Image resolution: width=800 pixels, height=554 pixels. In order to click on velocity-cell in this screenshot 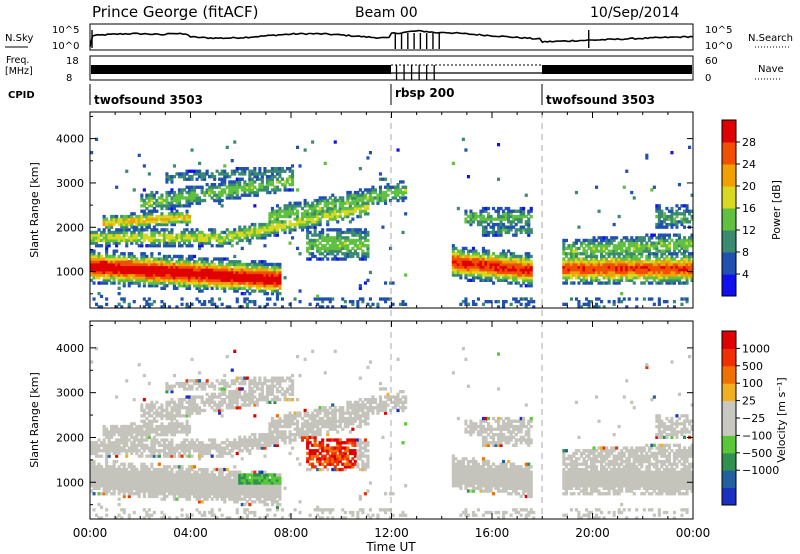, I will do `click(159, 464)`.